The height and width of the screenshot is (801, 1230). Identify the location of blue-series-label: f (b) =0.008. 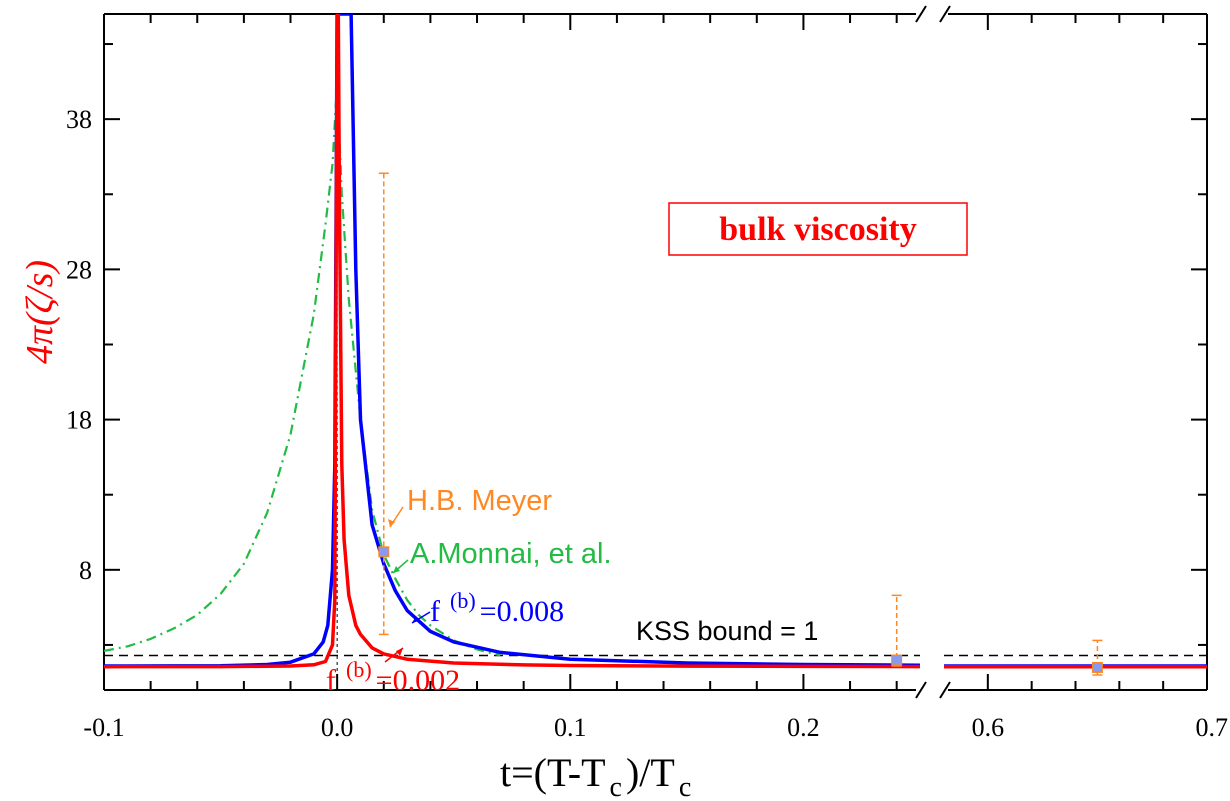
(497, 608).